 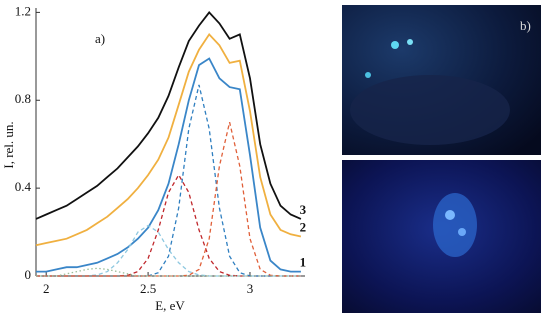 What do you see at coordinates (148, 288) in the screenshot?
I see `x-tick-label: 2.5` at bounding box center [148, 288].